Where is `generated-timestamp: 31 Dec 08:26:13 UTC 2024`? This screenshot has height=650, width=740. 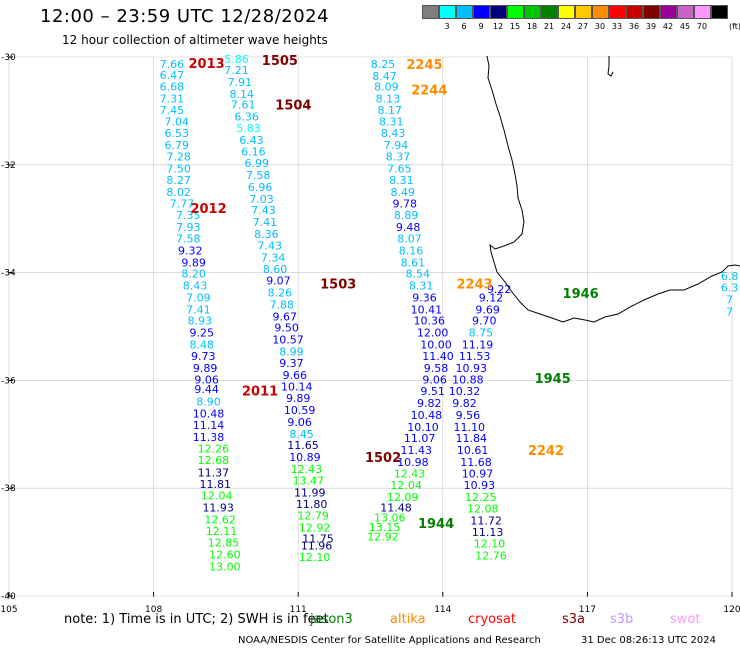 generated-timestamp: 31 Dec 08:26:13 UTC 2024 is located at coordinates (648, 640).